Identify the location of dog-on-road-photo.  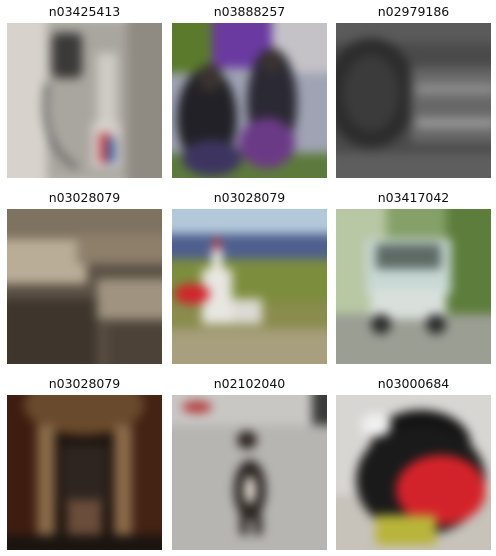
(249, 472).